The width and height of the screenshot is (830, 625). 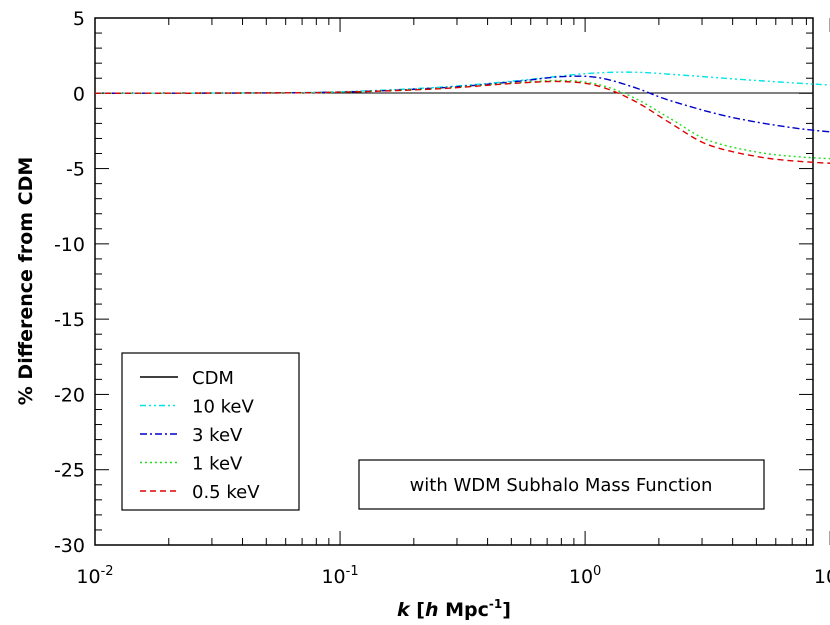 What do you see at coordinates (79, 94) in the screenshot?
I see `y-tick-label: 0` at bounding box center [79, 94].